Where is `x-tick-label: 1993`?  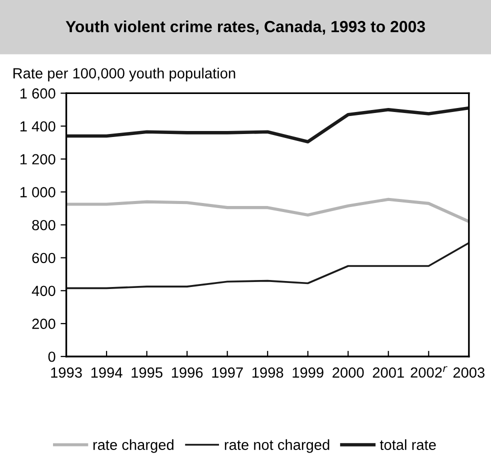 x-tick-label: 1993 is located at coordinates (66, 372).